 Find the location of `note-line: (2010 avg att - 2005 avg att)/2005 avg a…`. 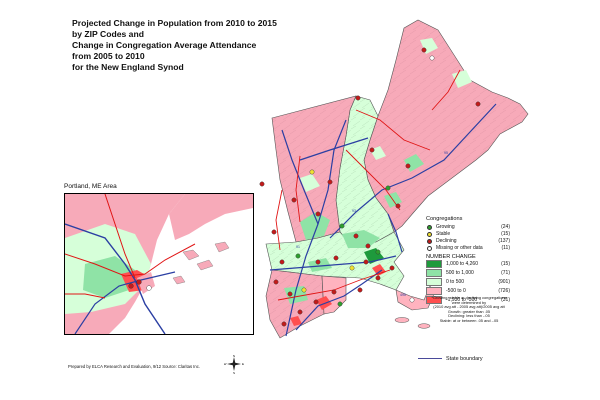

note-line: (2010 avg att - 2005 avg att)/2005 avg a… is located at coordinates (469, 307).